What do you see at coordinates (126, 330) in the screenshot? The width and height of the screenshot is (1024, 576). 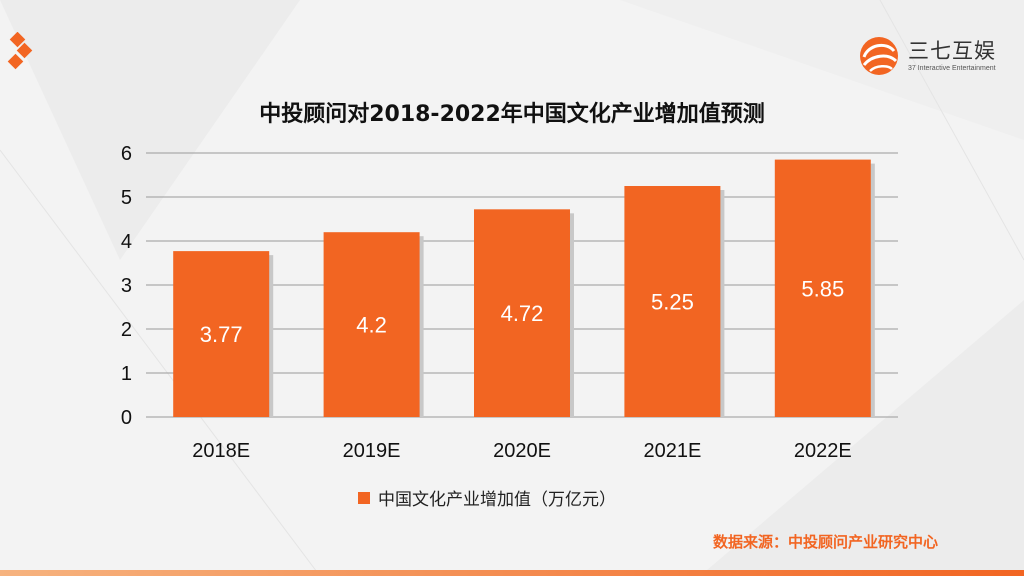 I see `y-tick-label: 2` at bounding box center [126, 330].